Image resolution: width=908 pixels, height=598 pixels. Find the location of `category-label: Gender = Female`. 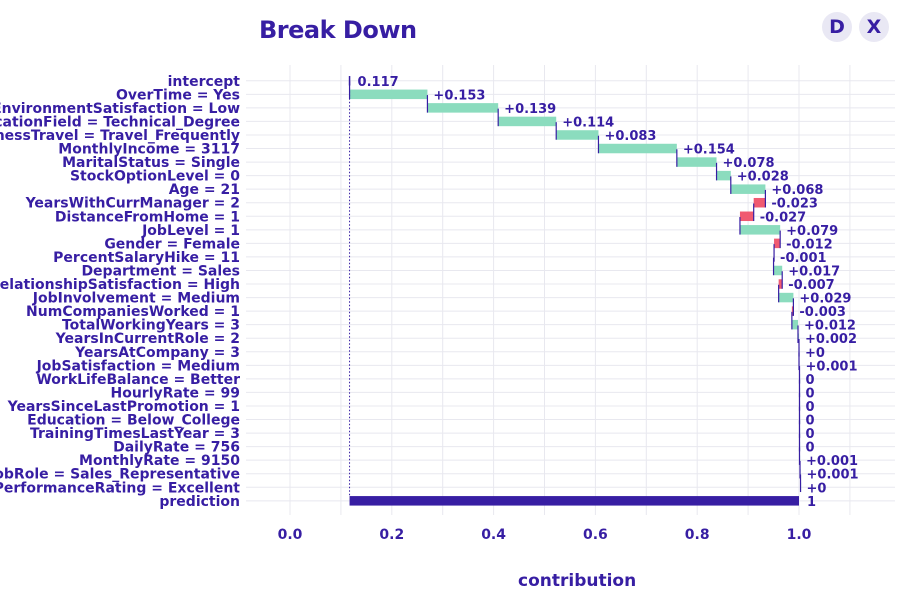

category-label: Gender = Female is located at coordinates (172, 244).